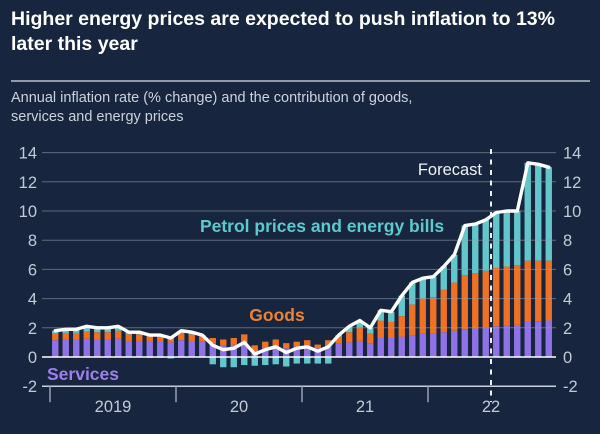 The image size is (600, 434). What do you see at coordinates (29, 387) in the screenshot?
I see `y-tick-label-left: -2` at bounding box center [29, 387].